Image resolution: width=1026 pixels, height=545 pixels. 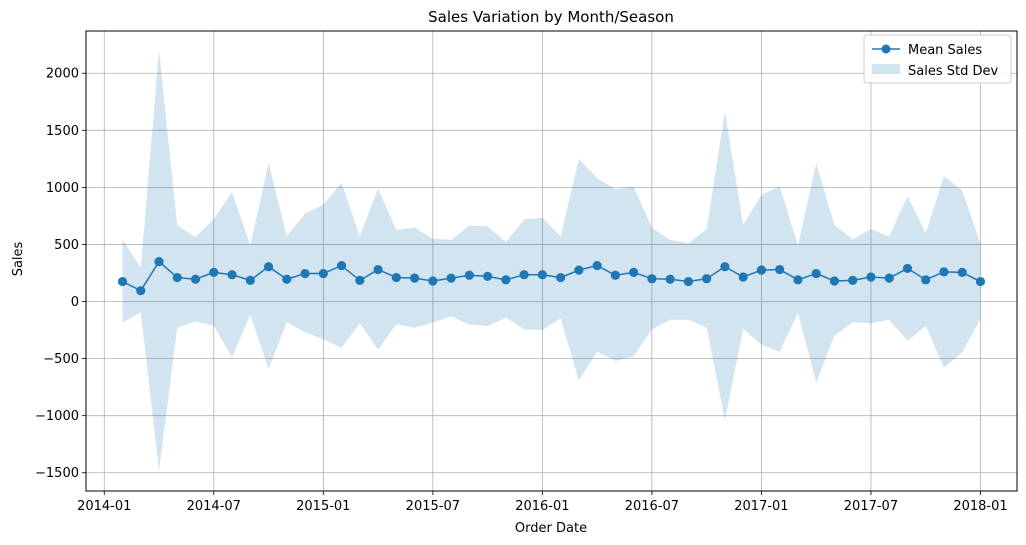 I want to click on chart-title: Sales Variation by Month/Season, so click(x=551, y=17).